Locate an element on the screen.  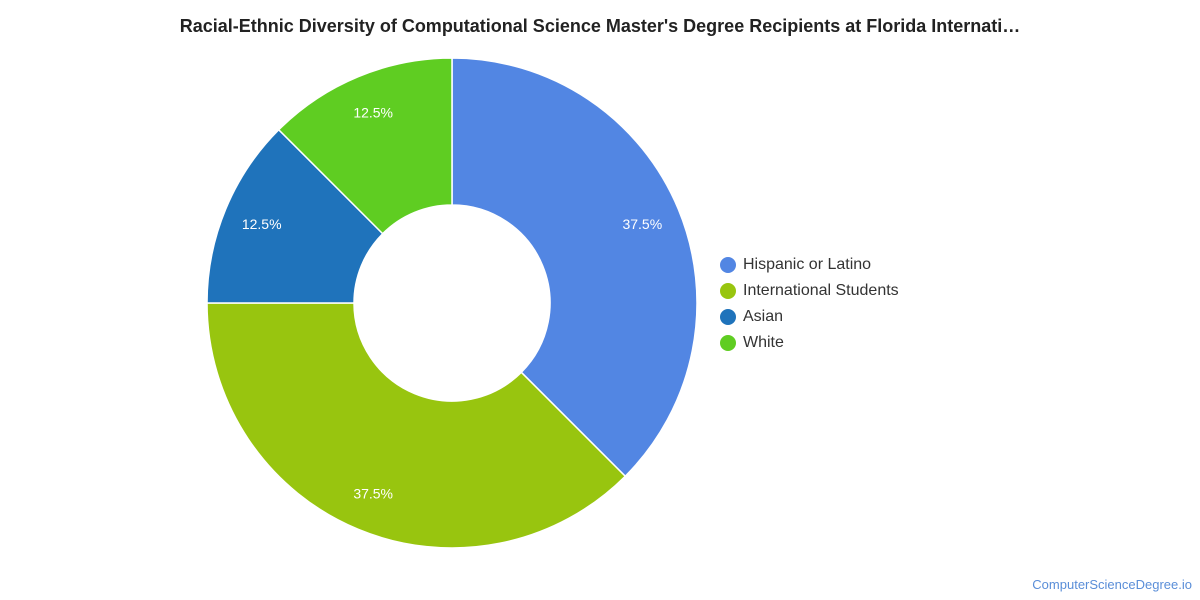
legend-swatch-white is located at coordinates (728, 343).